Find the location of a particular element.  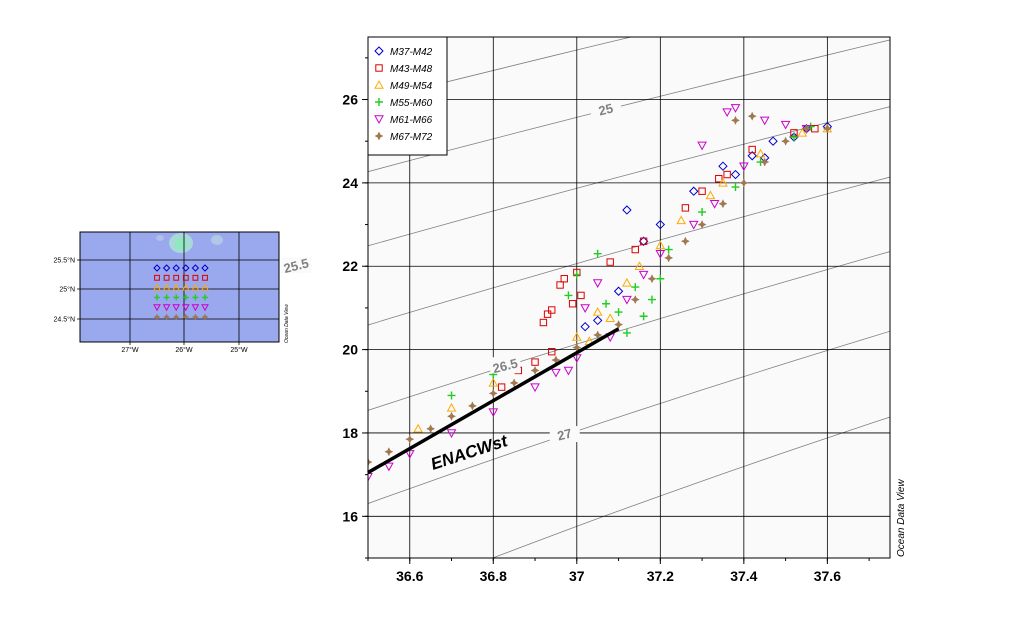

map-lat-label: 25.5°N is located at coordinates (64, 261).